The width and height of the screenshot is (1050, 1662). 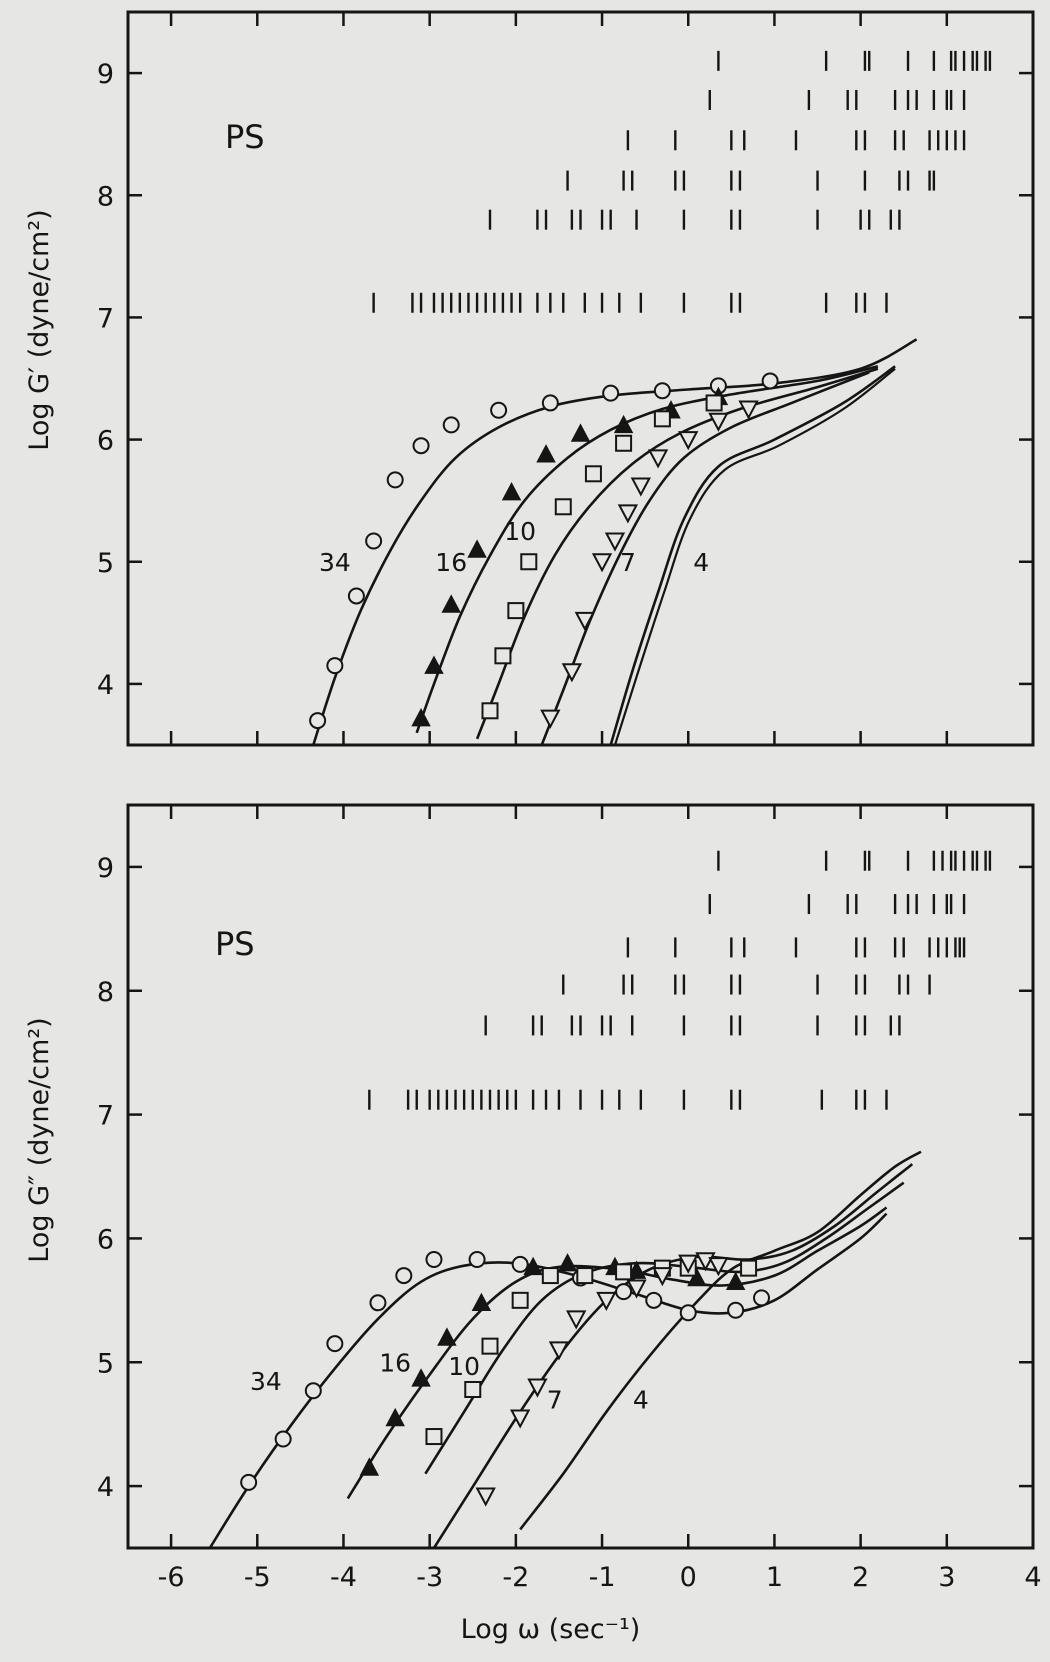 What do you see at coordinates (688, 1577) in the screenshot?
I see `x-tick-label: 0` at bounding box center [688, 1577].